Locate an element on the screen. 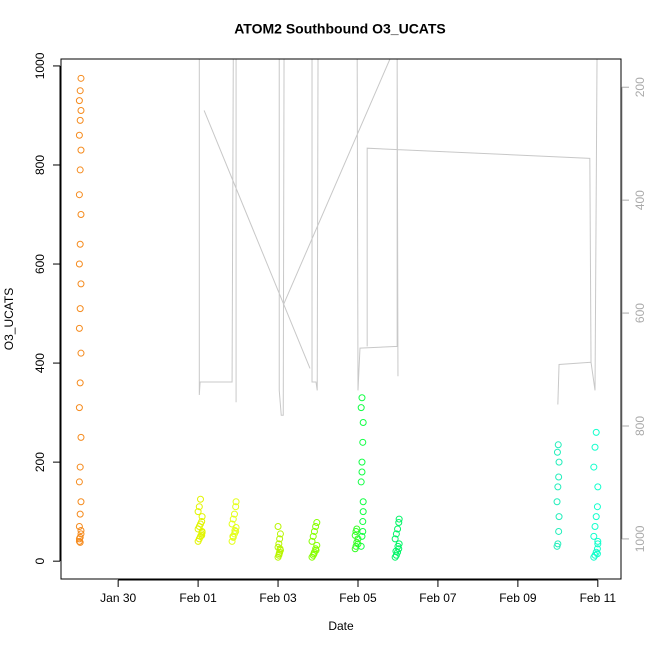  x-tick-label: Feb 01 is located at coordinates (198, 598).